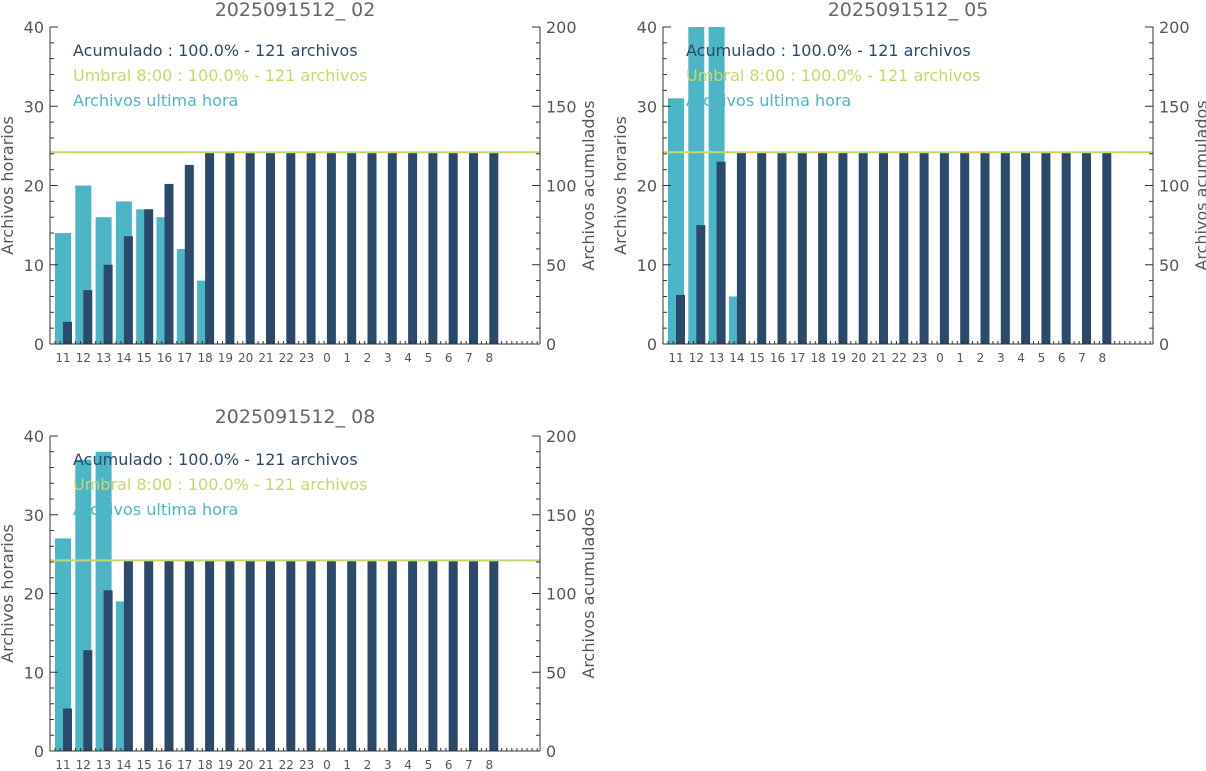  I want to click on category-label: 20, so click(245, 358).